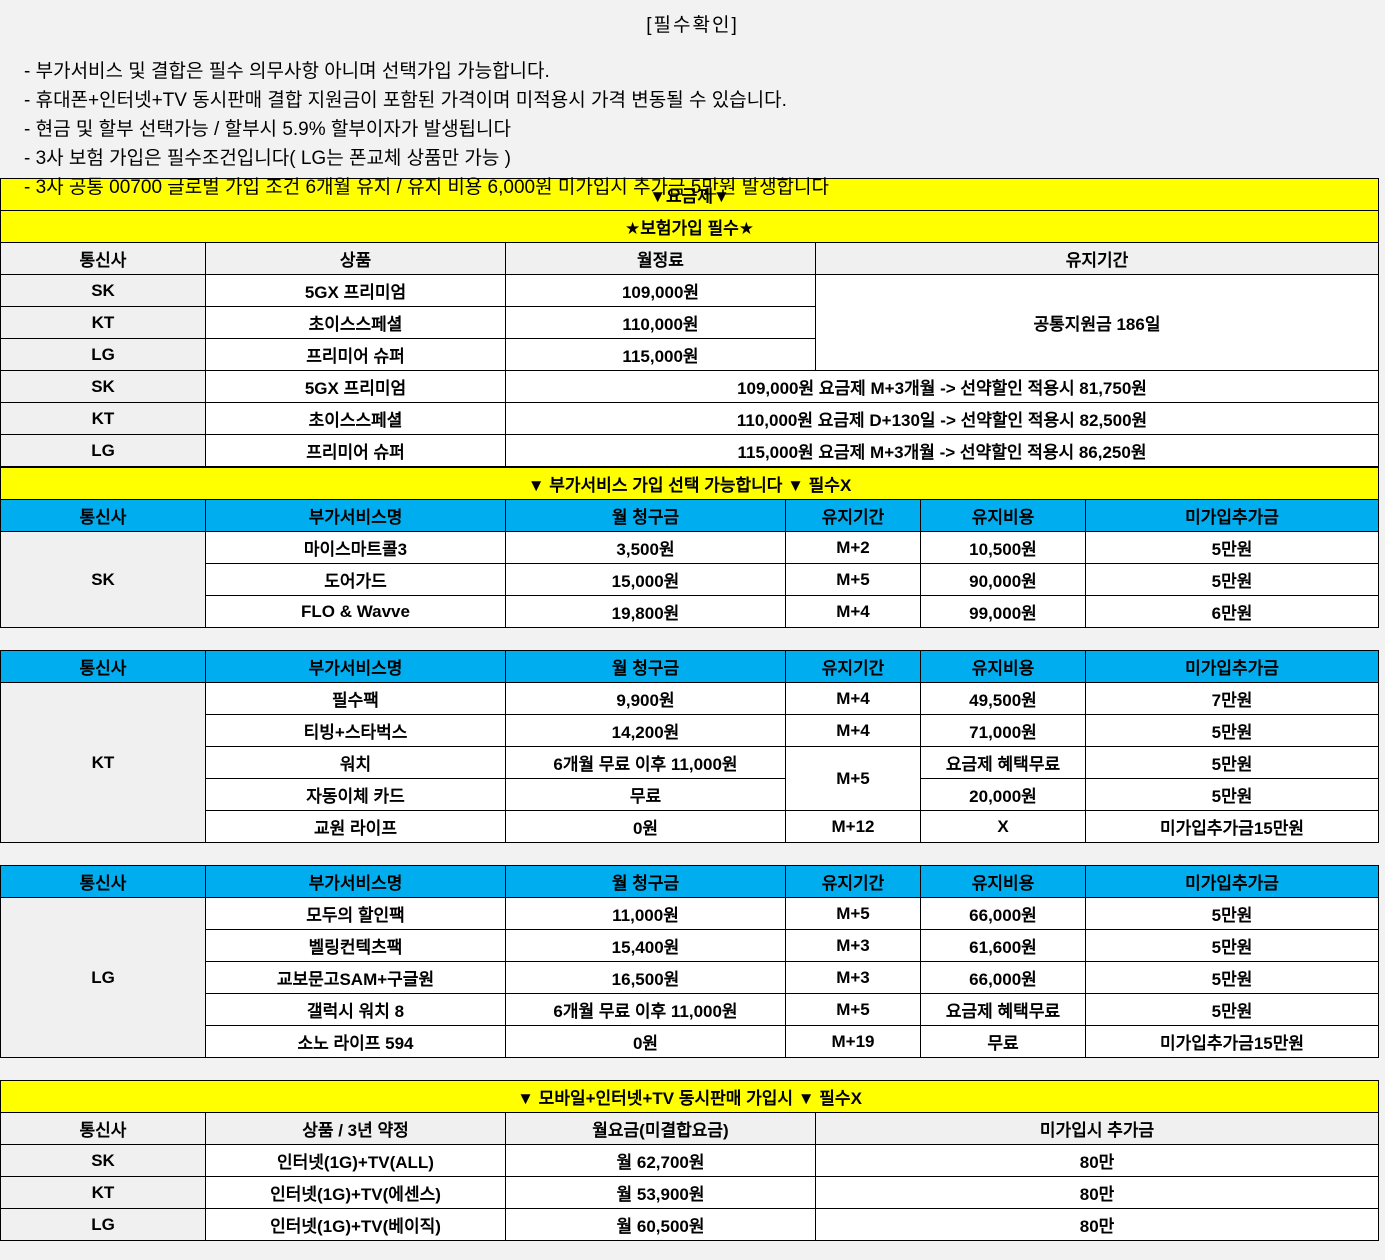 The image size is (1385, 1260). I want to click on lg-vas-name: 갤럭시 워치 8, so click(355, 1009).